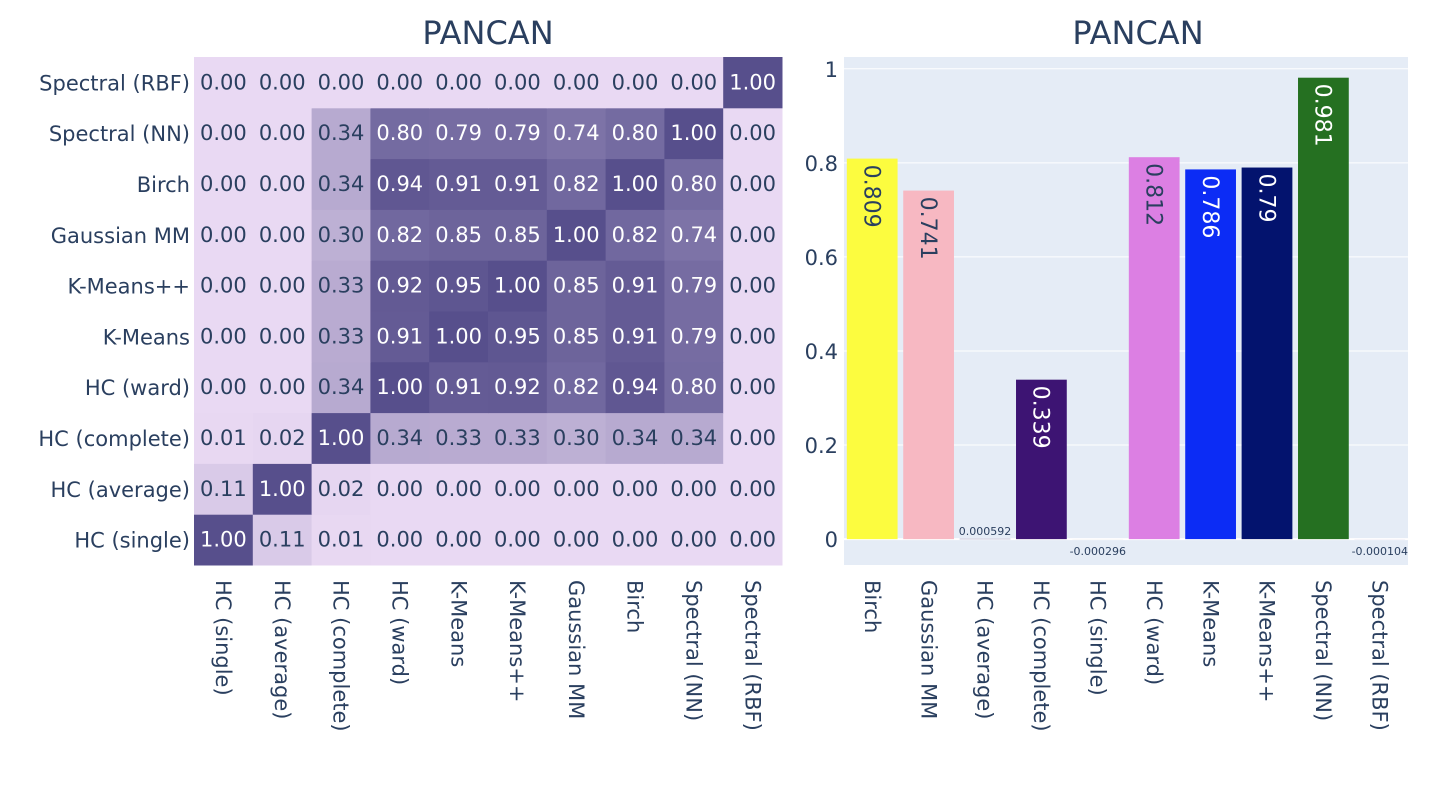  Describe the element at coordinates (1267, 641) in the screenshot. I see `bar-x-tick: K-Means++` at that location.